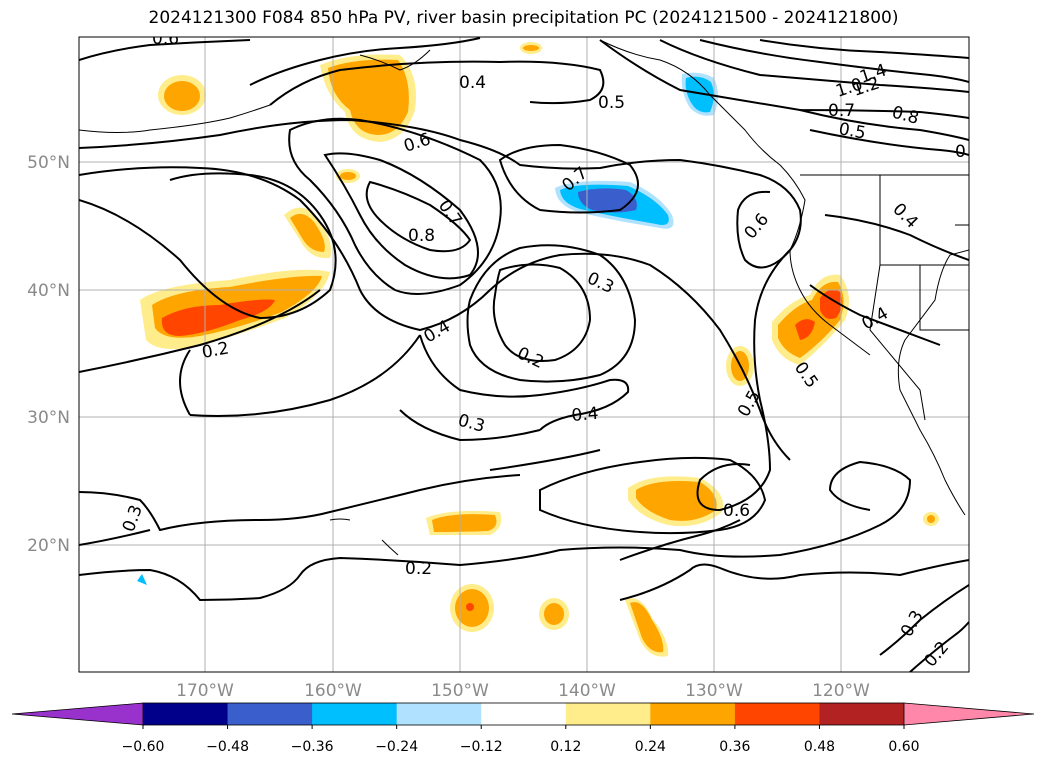 Image resolution: width=1047 pixels, height=765 pixels. I want to click on colorbar-tick-label: 0.12, so click(565, 747).